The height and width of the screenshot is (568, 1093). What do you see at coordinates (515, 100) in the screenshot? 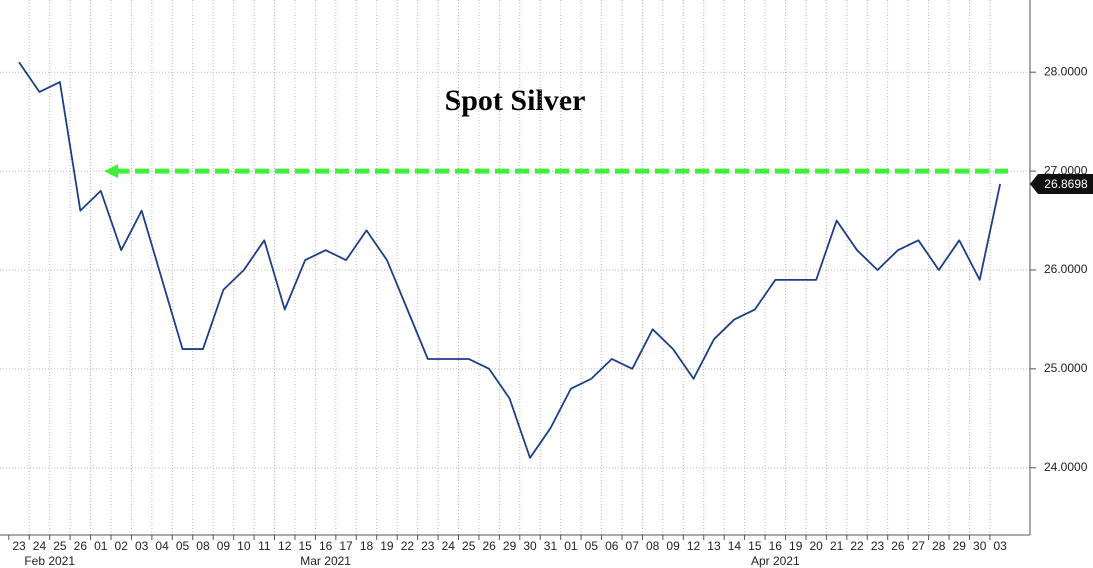
I see `chart-title: Spot Silver` at bounding box center [515, 100].